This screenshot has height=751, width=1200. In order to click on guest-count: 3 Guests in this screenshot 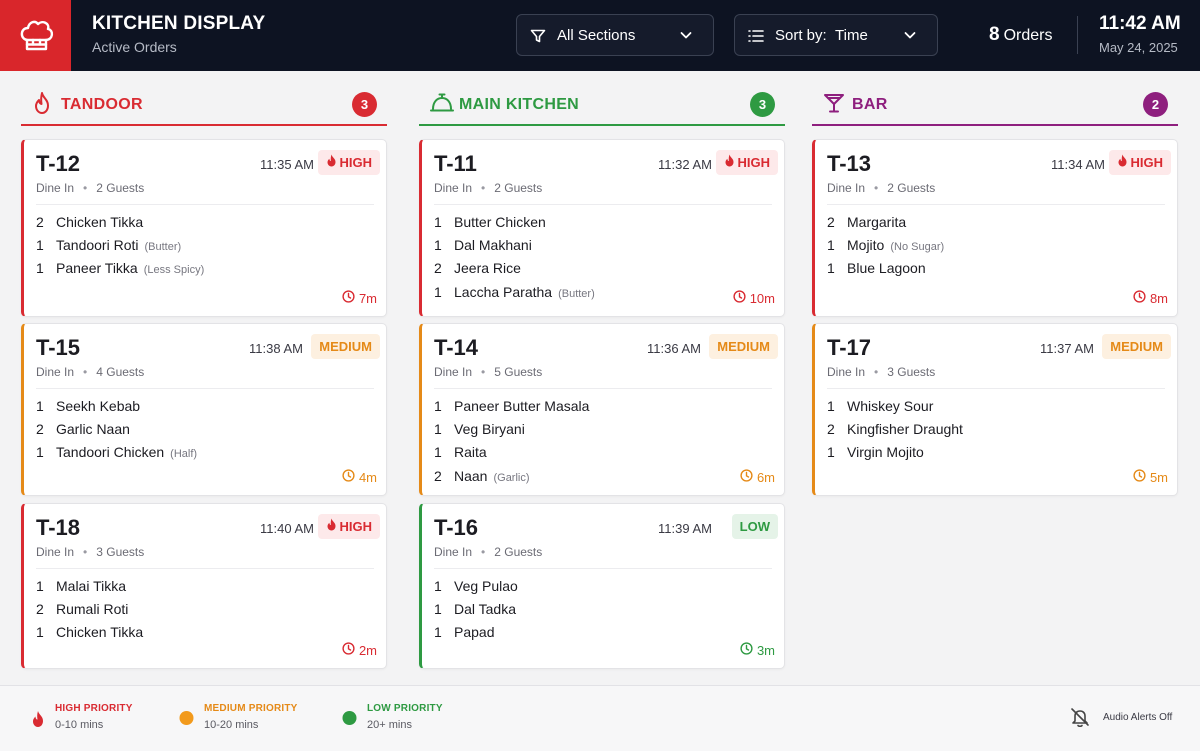, I will do `click(911, 372)`.